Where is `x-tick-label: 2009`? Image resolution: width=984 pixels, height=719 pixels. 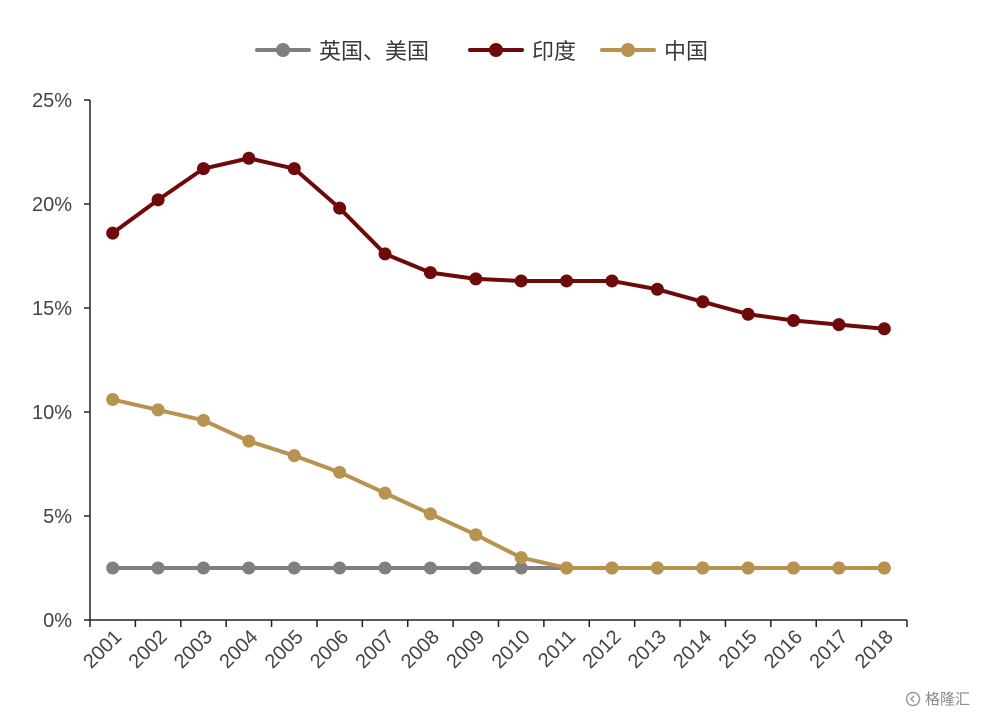 x-tick-label: 2009 is located at coordinates (465, 649).